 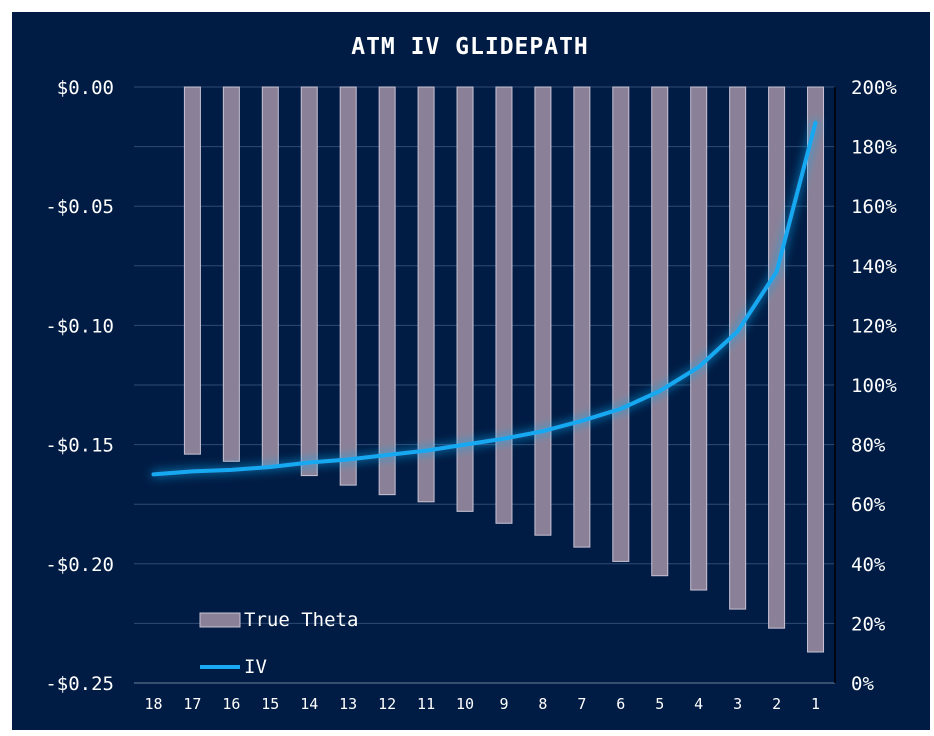 What do you see at coordinates (542, 704) in the screenshot?
I see `x-tick-label: 8` at bounding box center [542, 704].